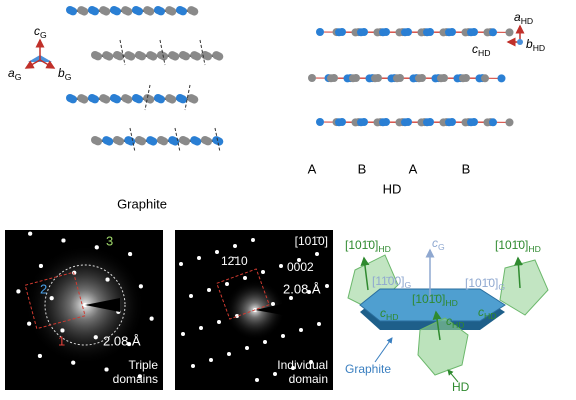  I want to click on label-main: c, so click(481, 312).